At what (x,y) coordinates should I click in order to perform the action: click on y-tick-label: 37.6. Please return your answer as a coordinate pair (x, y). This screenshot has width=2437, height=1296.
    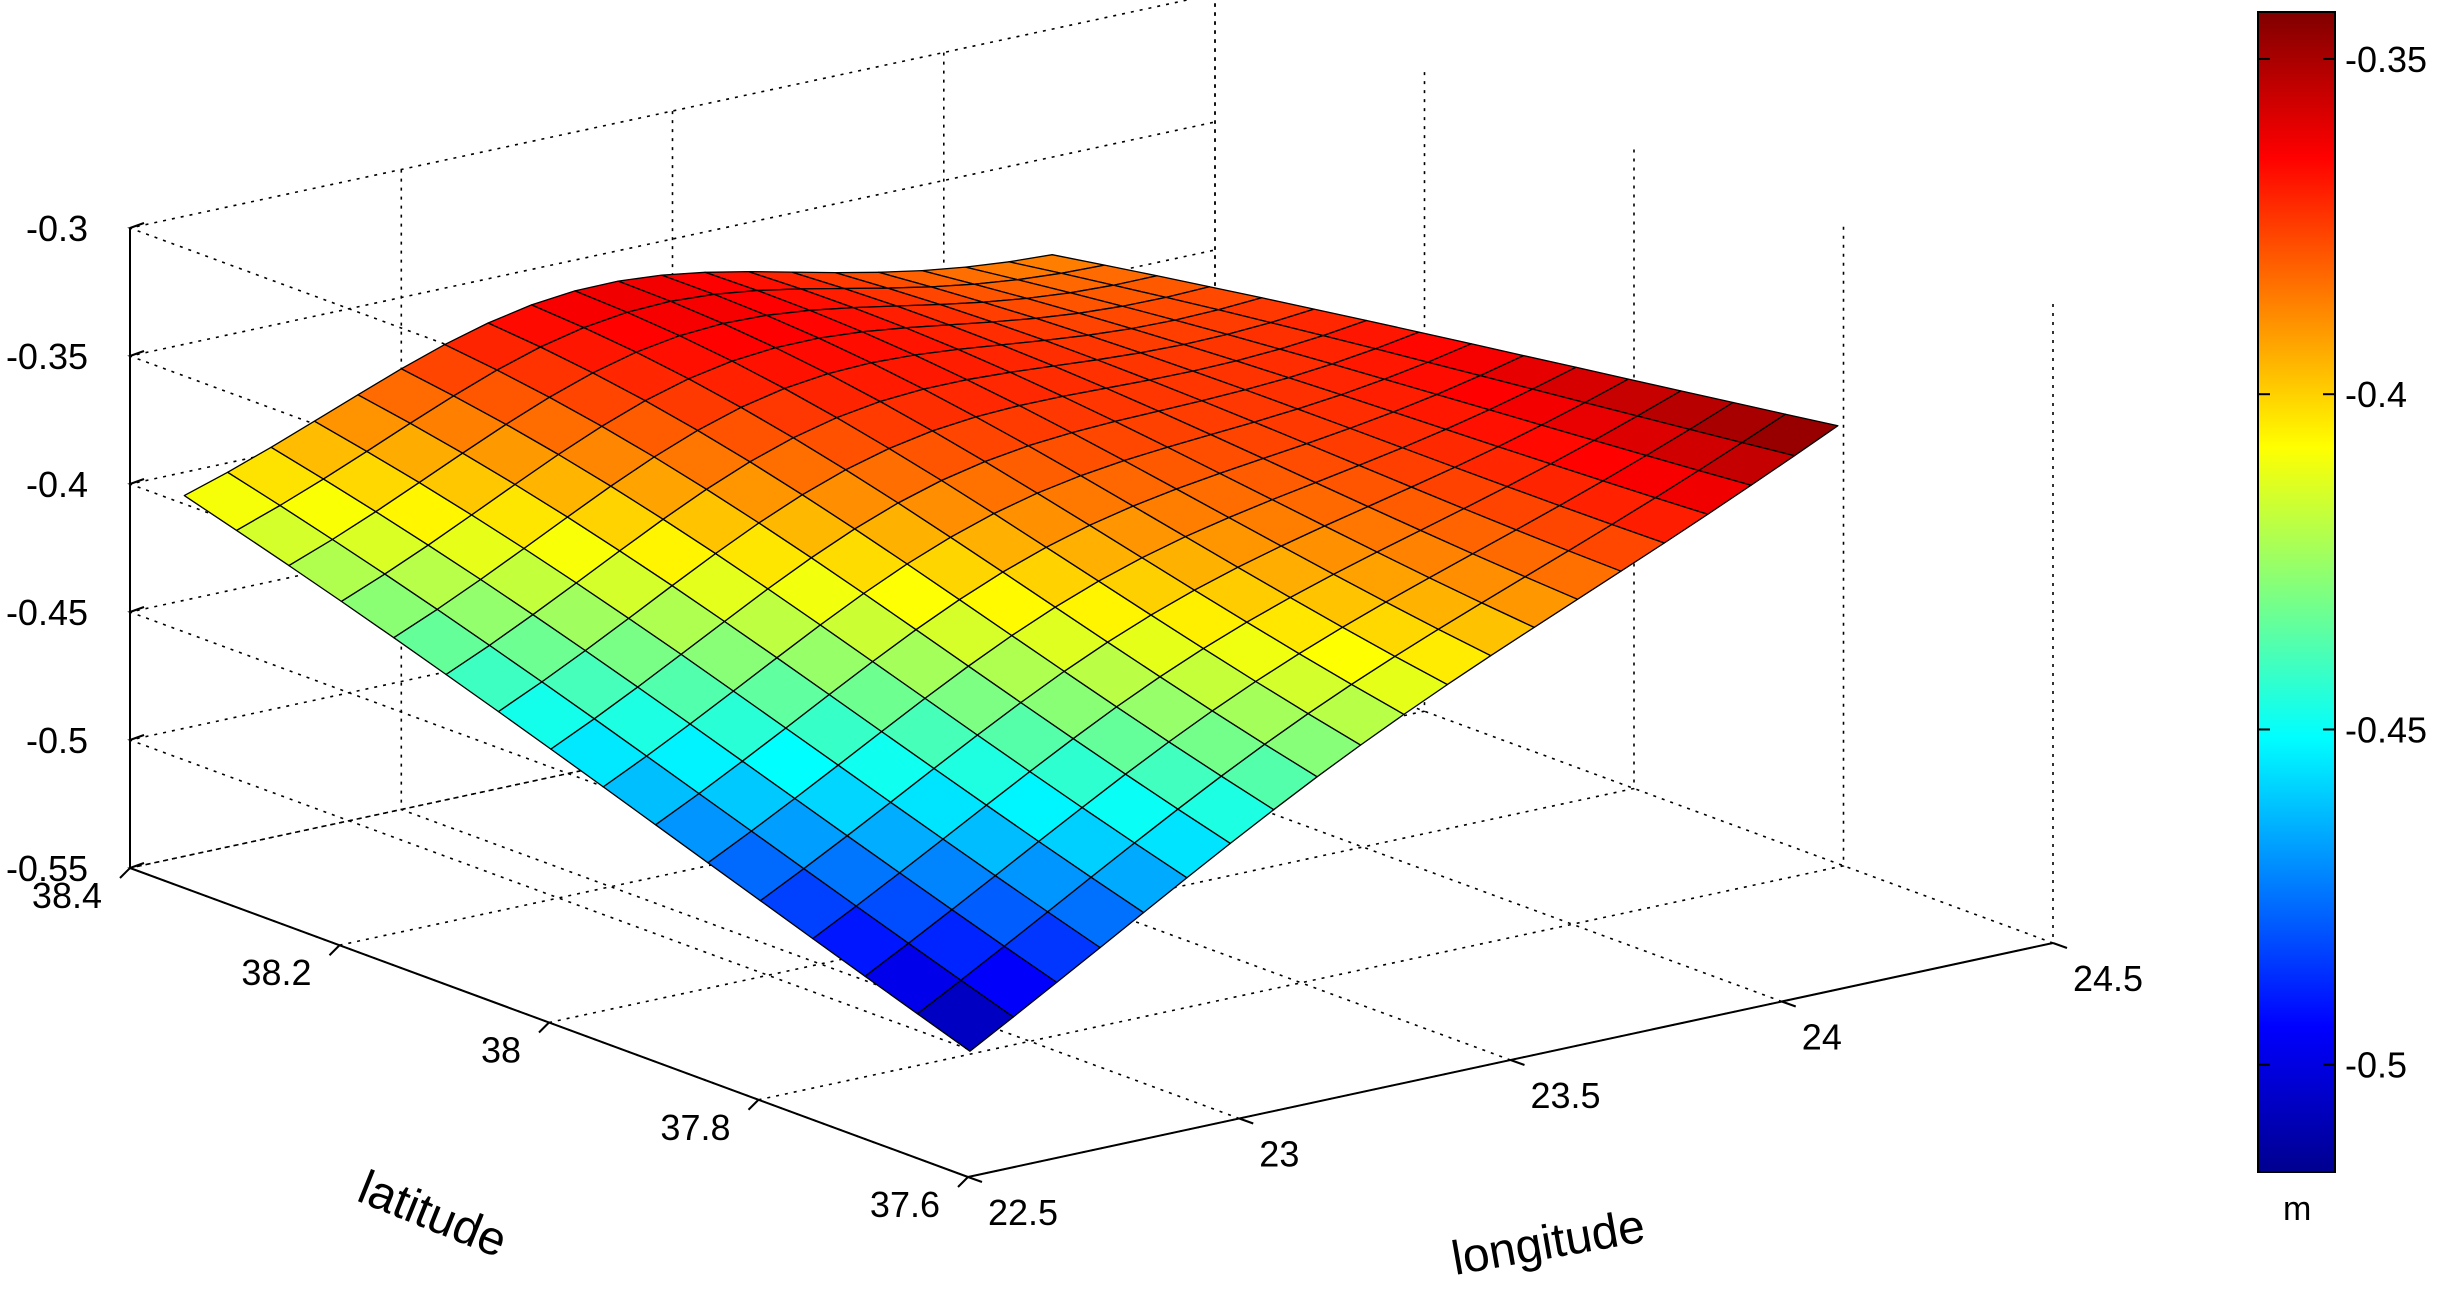
    Looking at the image, I should click on (905, 1204).